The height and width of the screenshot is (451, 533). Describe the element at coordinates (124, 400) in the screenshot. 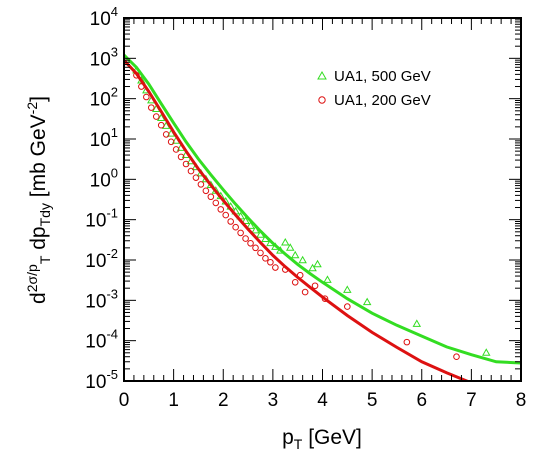

I see `x-tick-label: 0` at that location.